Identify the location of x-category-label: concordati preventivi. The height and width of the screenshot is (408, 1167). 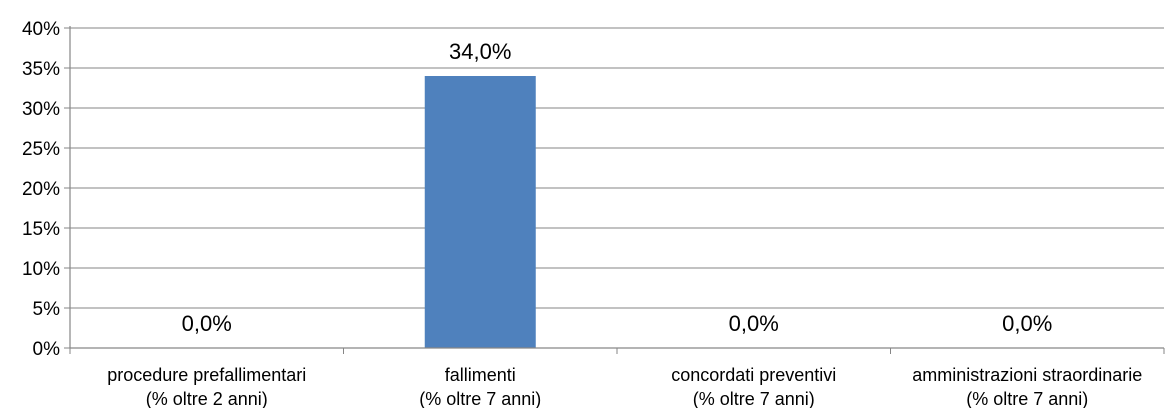
(753, 375).